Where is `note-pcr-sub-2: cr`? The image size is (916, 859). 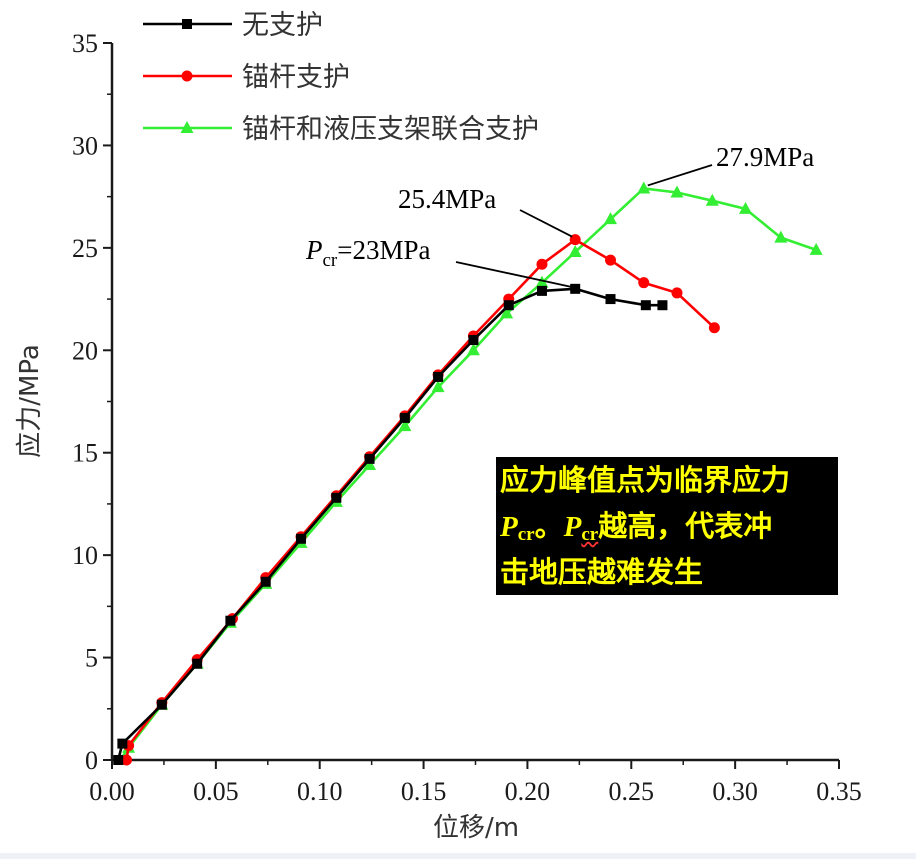
note-pcr-sub-2: cr is located at coordinates (590, 534).